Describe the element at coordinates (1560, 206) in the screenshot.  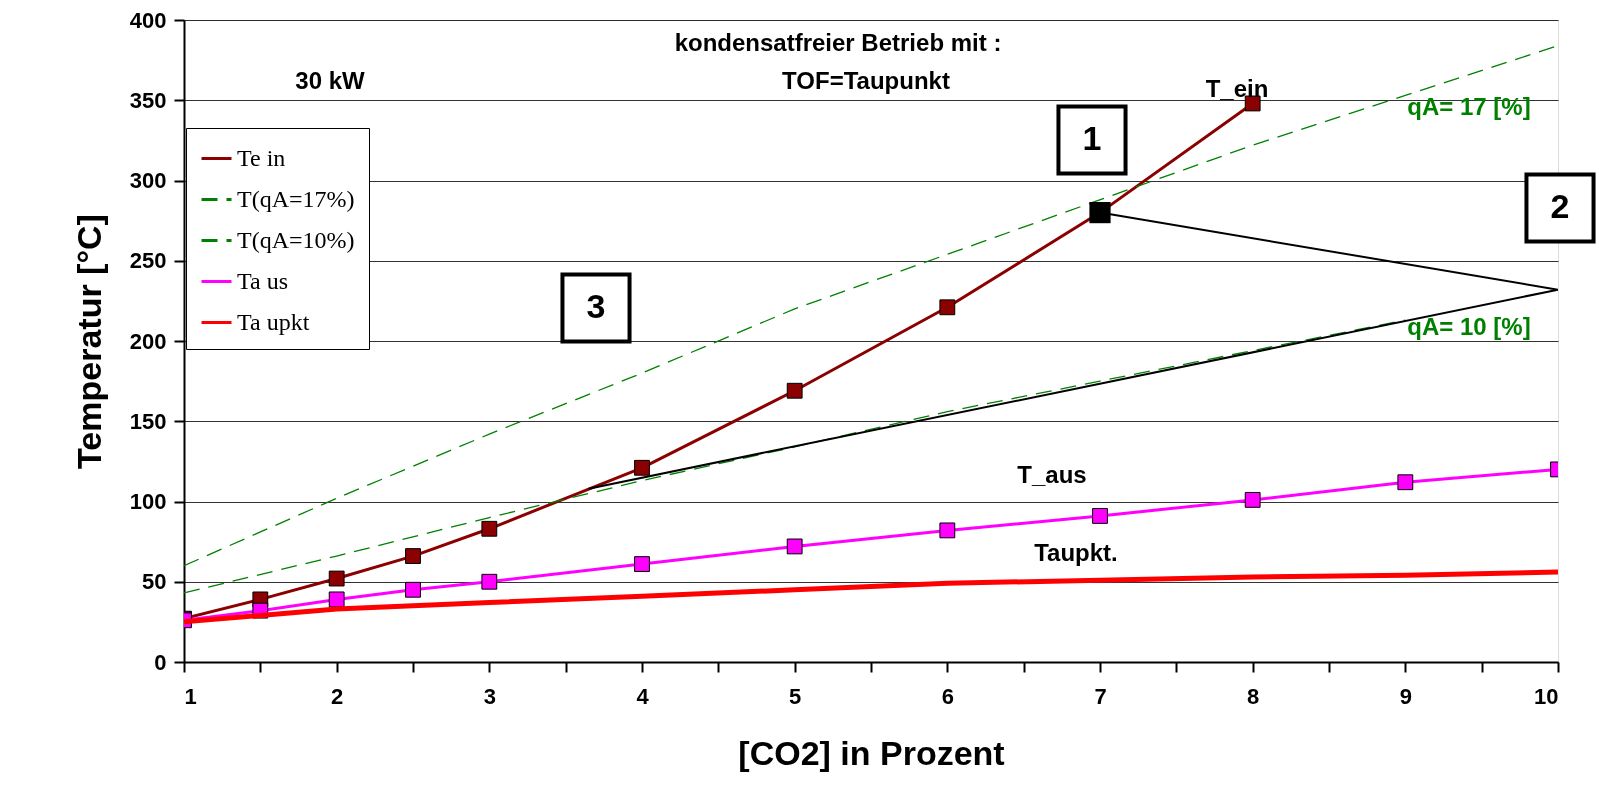
I see `annotation: 2` at that location.